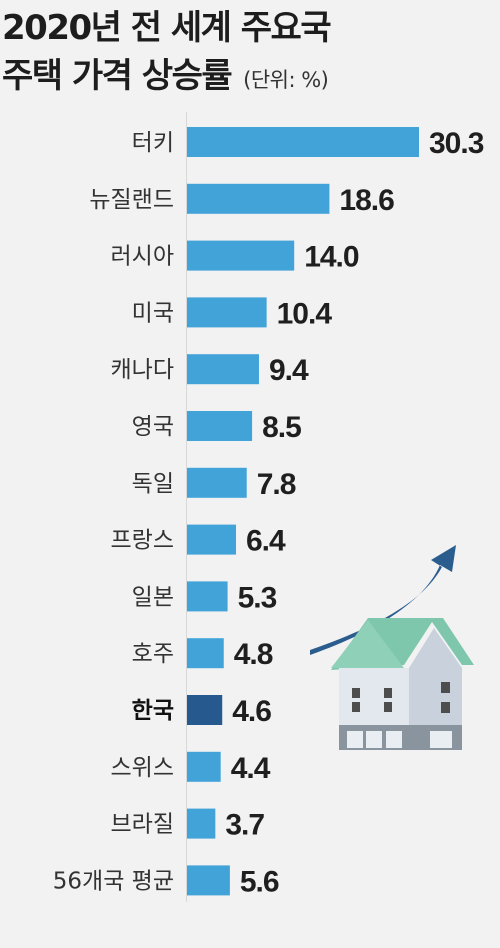 This screenshot has width=500, height=948. What do you see at coordinates (366, 200) in the screenshot?
I see `value-label: 18.6` at bounding box center [366, 200].